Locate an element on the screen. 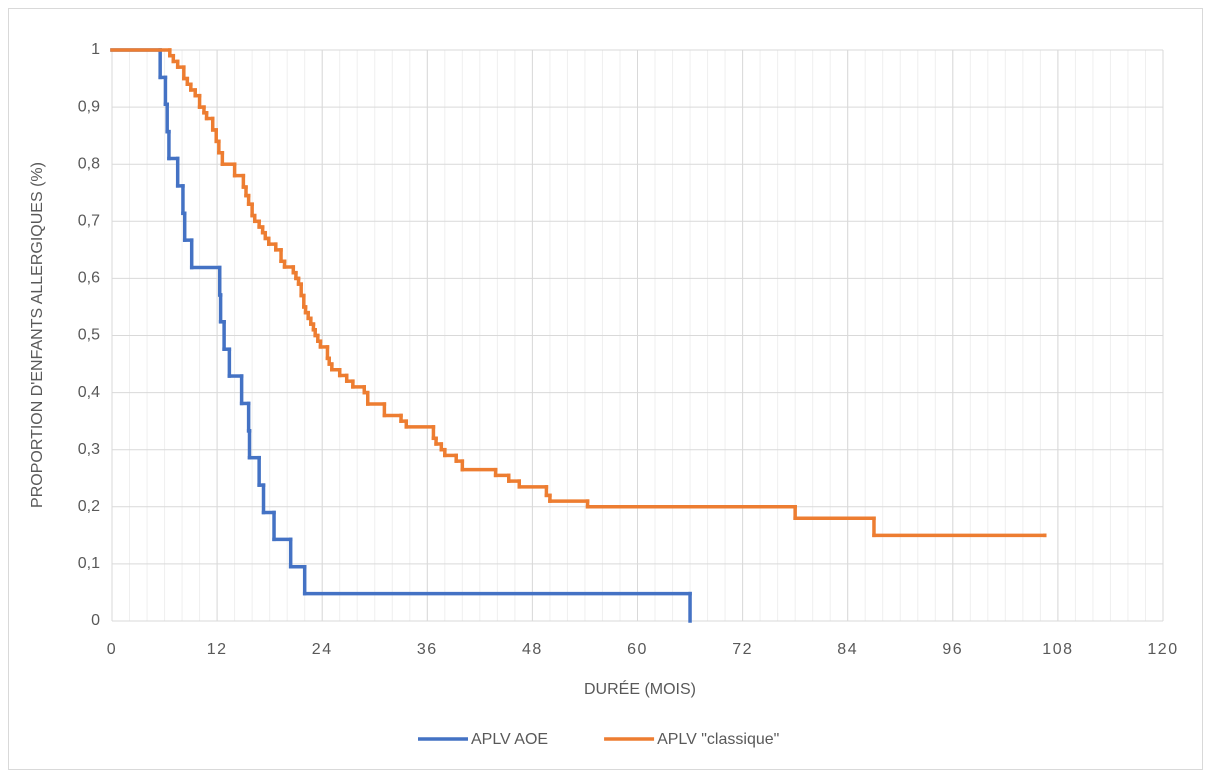  y-tick-label: 0,1 is located at coordinates (89, 563).